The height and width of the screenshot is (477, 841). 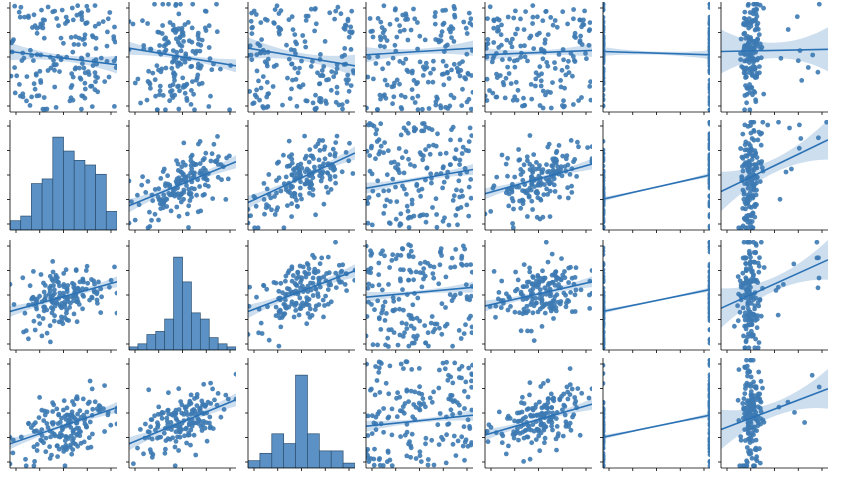 What do you see at coordinates (418, 296) in the screenshot?
I see `subplot-r2-c3` at bounding box center [418, 296].